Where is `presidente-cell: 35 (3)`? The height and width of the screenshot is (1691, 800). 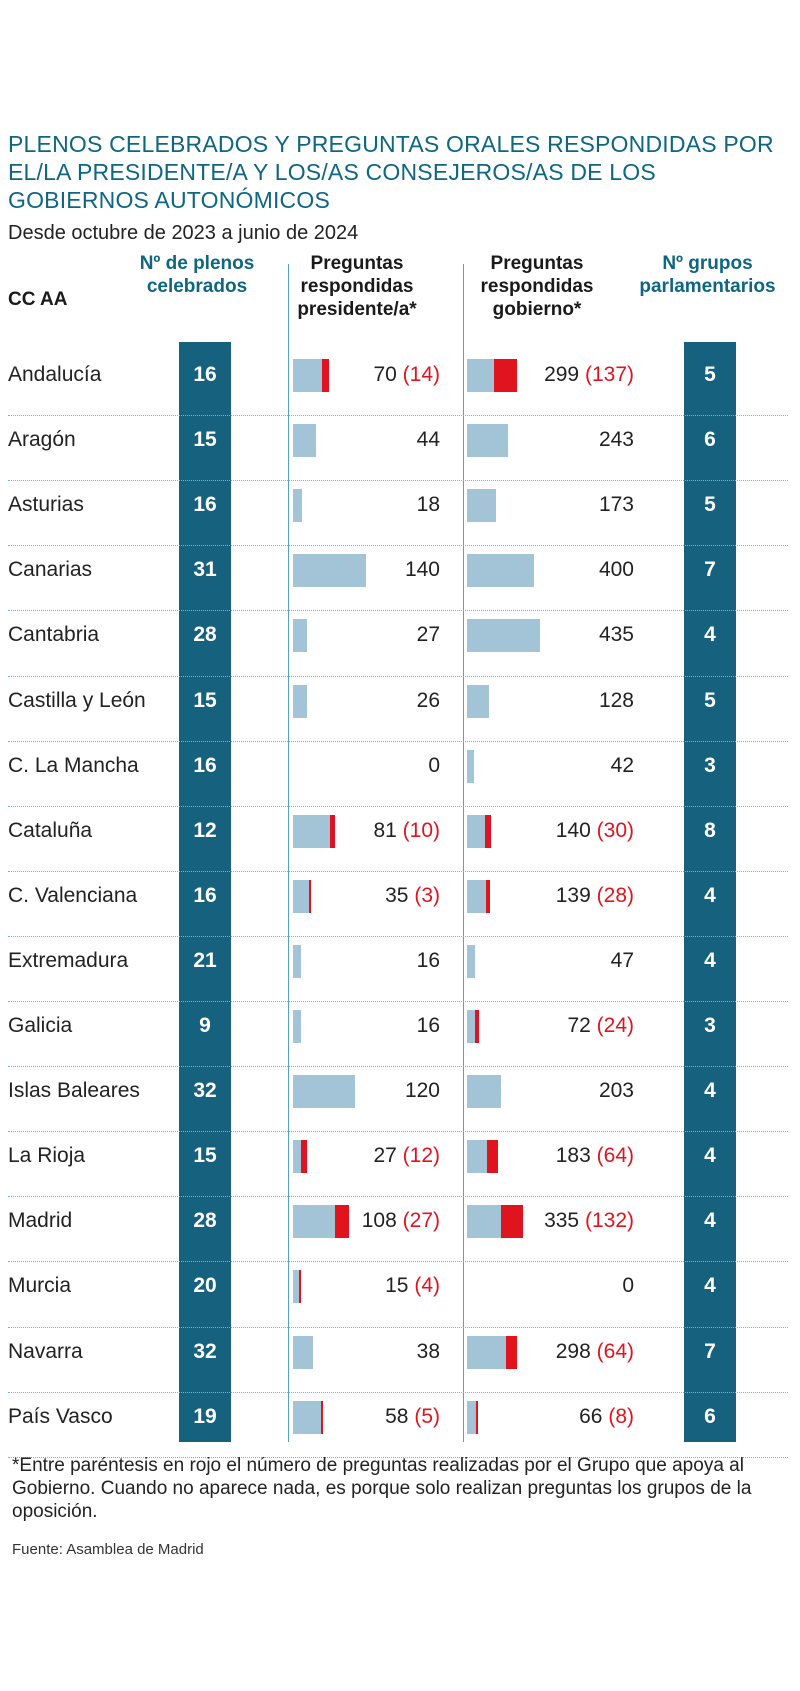 presidente-cell: 35 (3) is located at coordinates (412, 896).